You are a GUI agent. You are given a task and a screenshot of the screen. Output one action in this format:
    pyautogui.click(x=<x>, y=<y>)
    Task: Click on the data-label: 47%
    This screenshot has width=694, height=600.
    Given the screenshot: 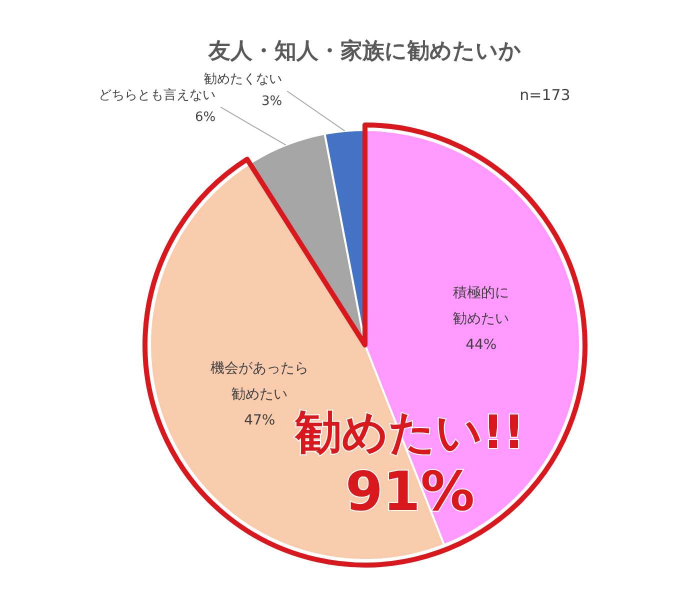 What is the action you would take?
    pyautogui.click(x=260, y=420)
    